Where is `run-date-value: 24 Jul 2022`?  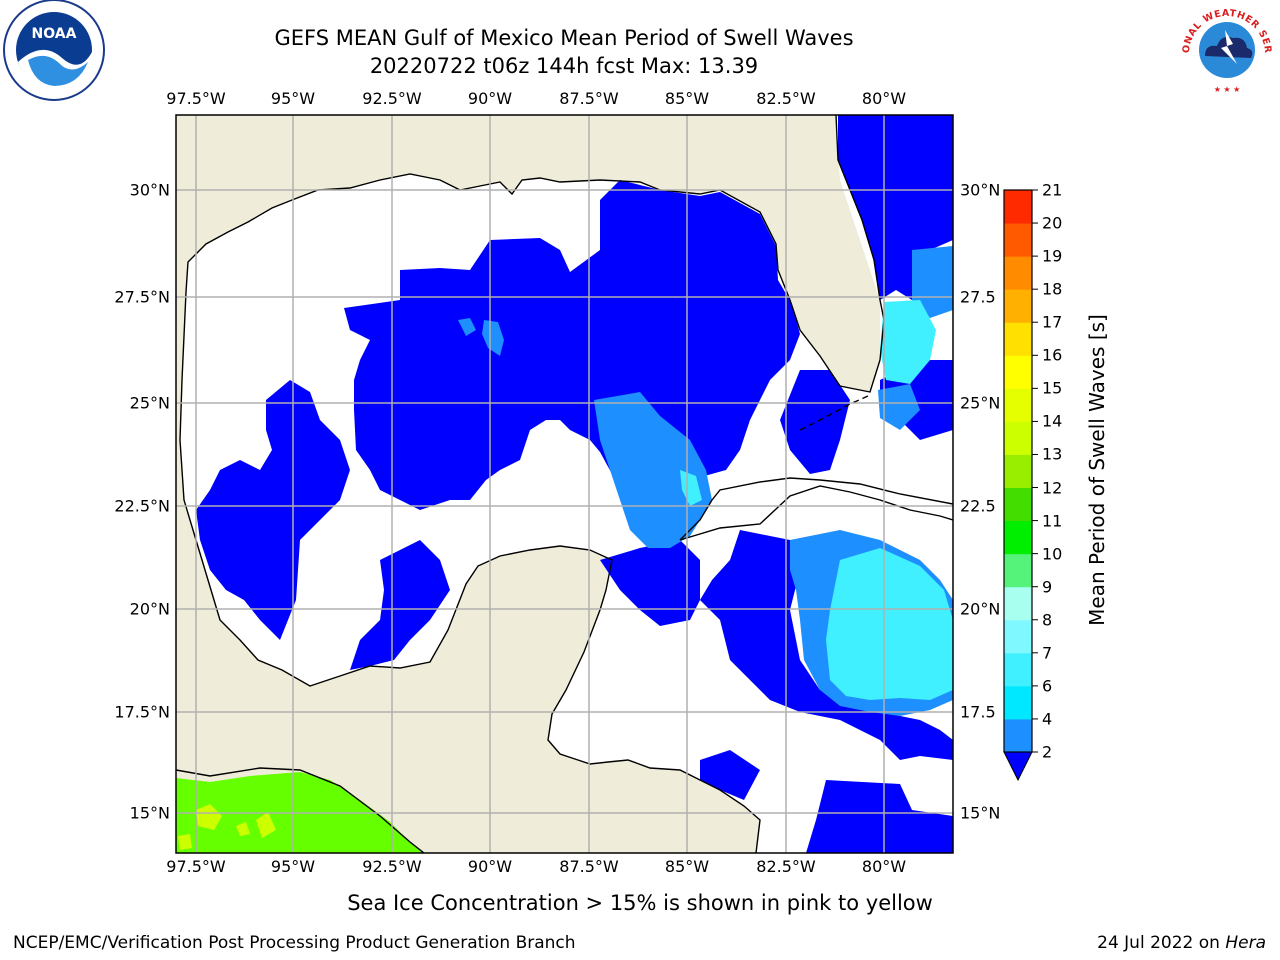
run-date-value: 24 Jul 2022 is located at coordinates (1145, 943).